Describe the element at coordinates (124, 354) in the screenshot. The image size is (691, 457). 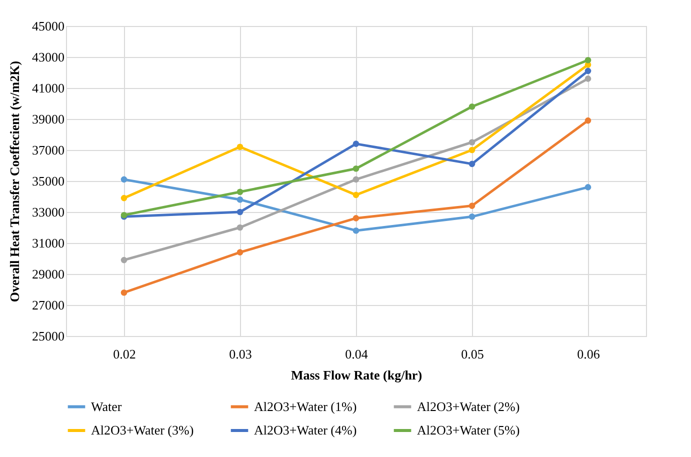
I see `x-tick-label: 0.02` at that location.